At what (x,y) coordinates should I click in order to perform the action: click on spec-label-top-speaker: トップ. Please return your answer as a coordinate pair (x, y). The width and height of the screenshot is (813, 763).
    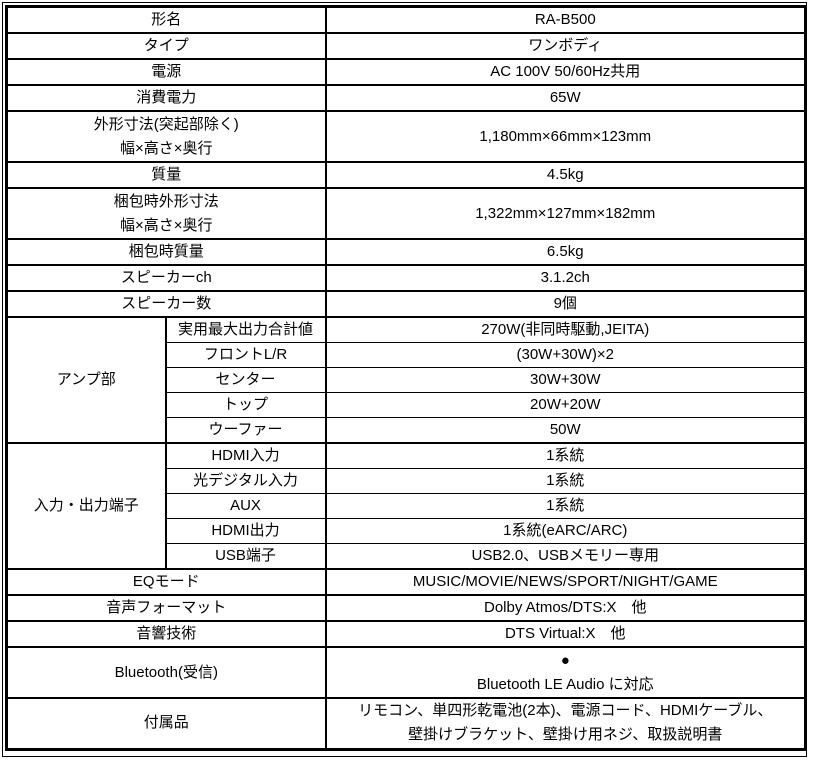
    Looking at the image, I should click on (245, 405).